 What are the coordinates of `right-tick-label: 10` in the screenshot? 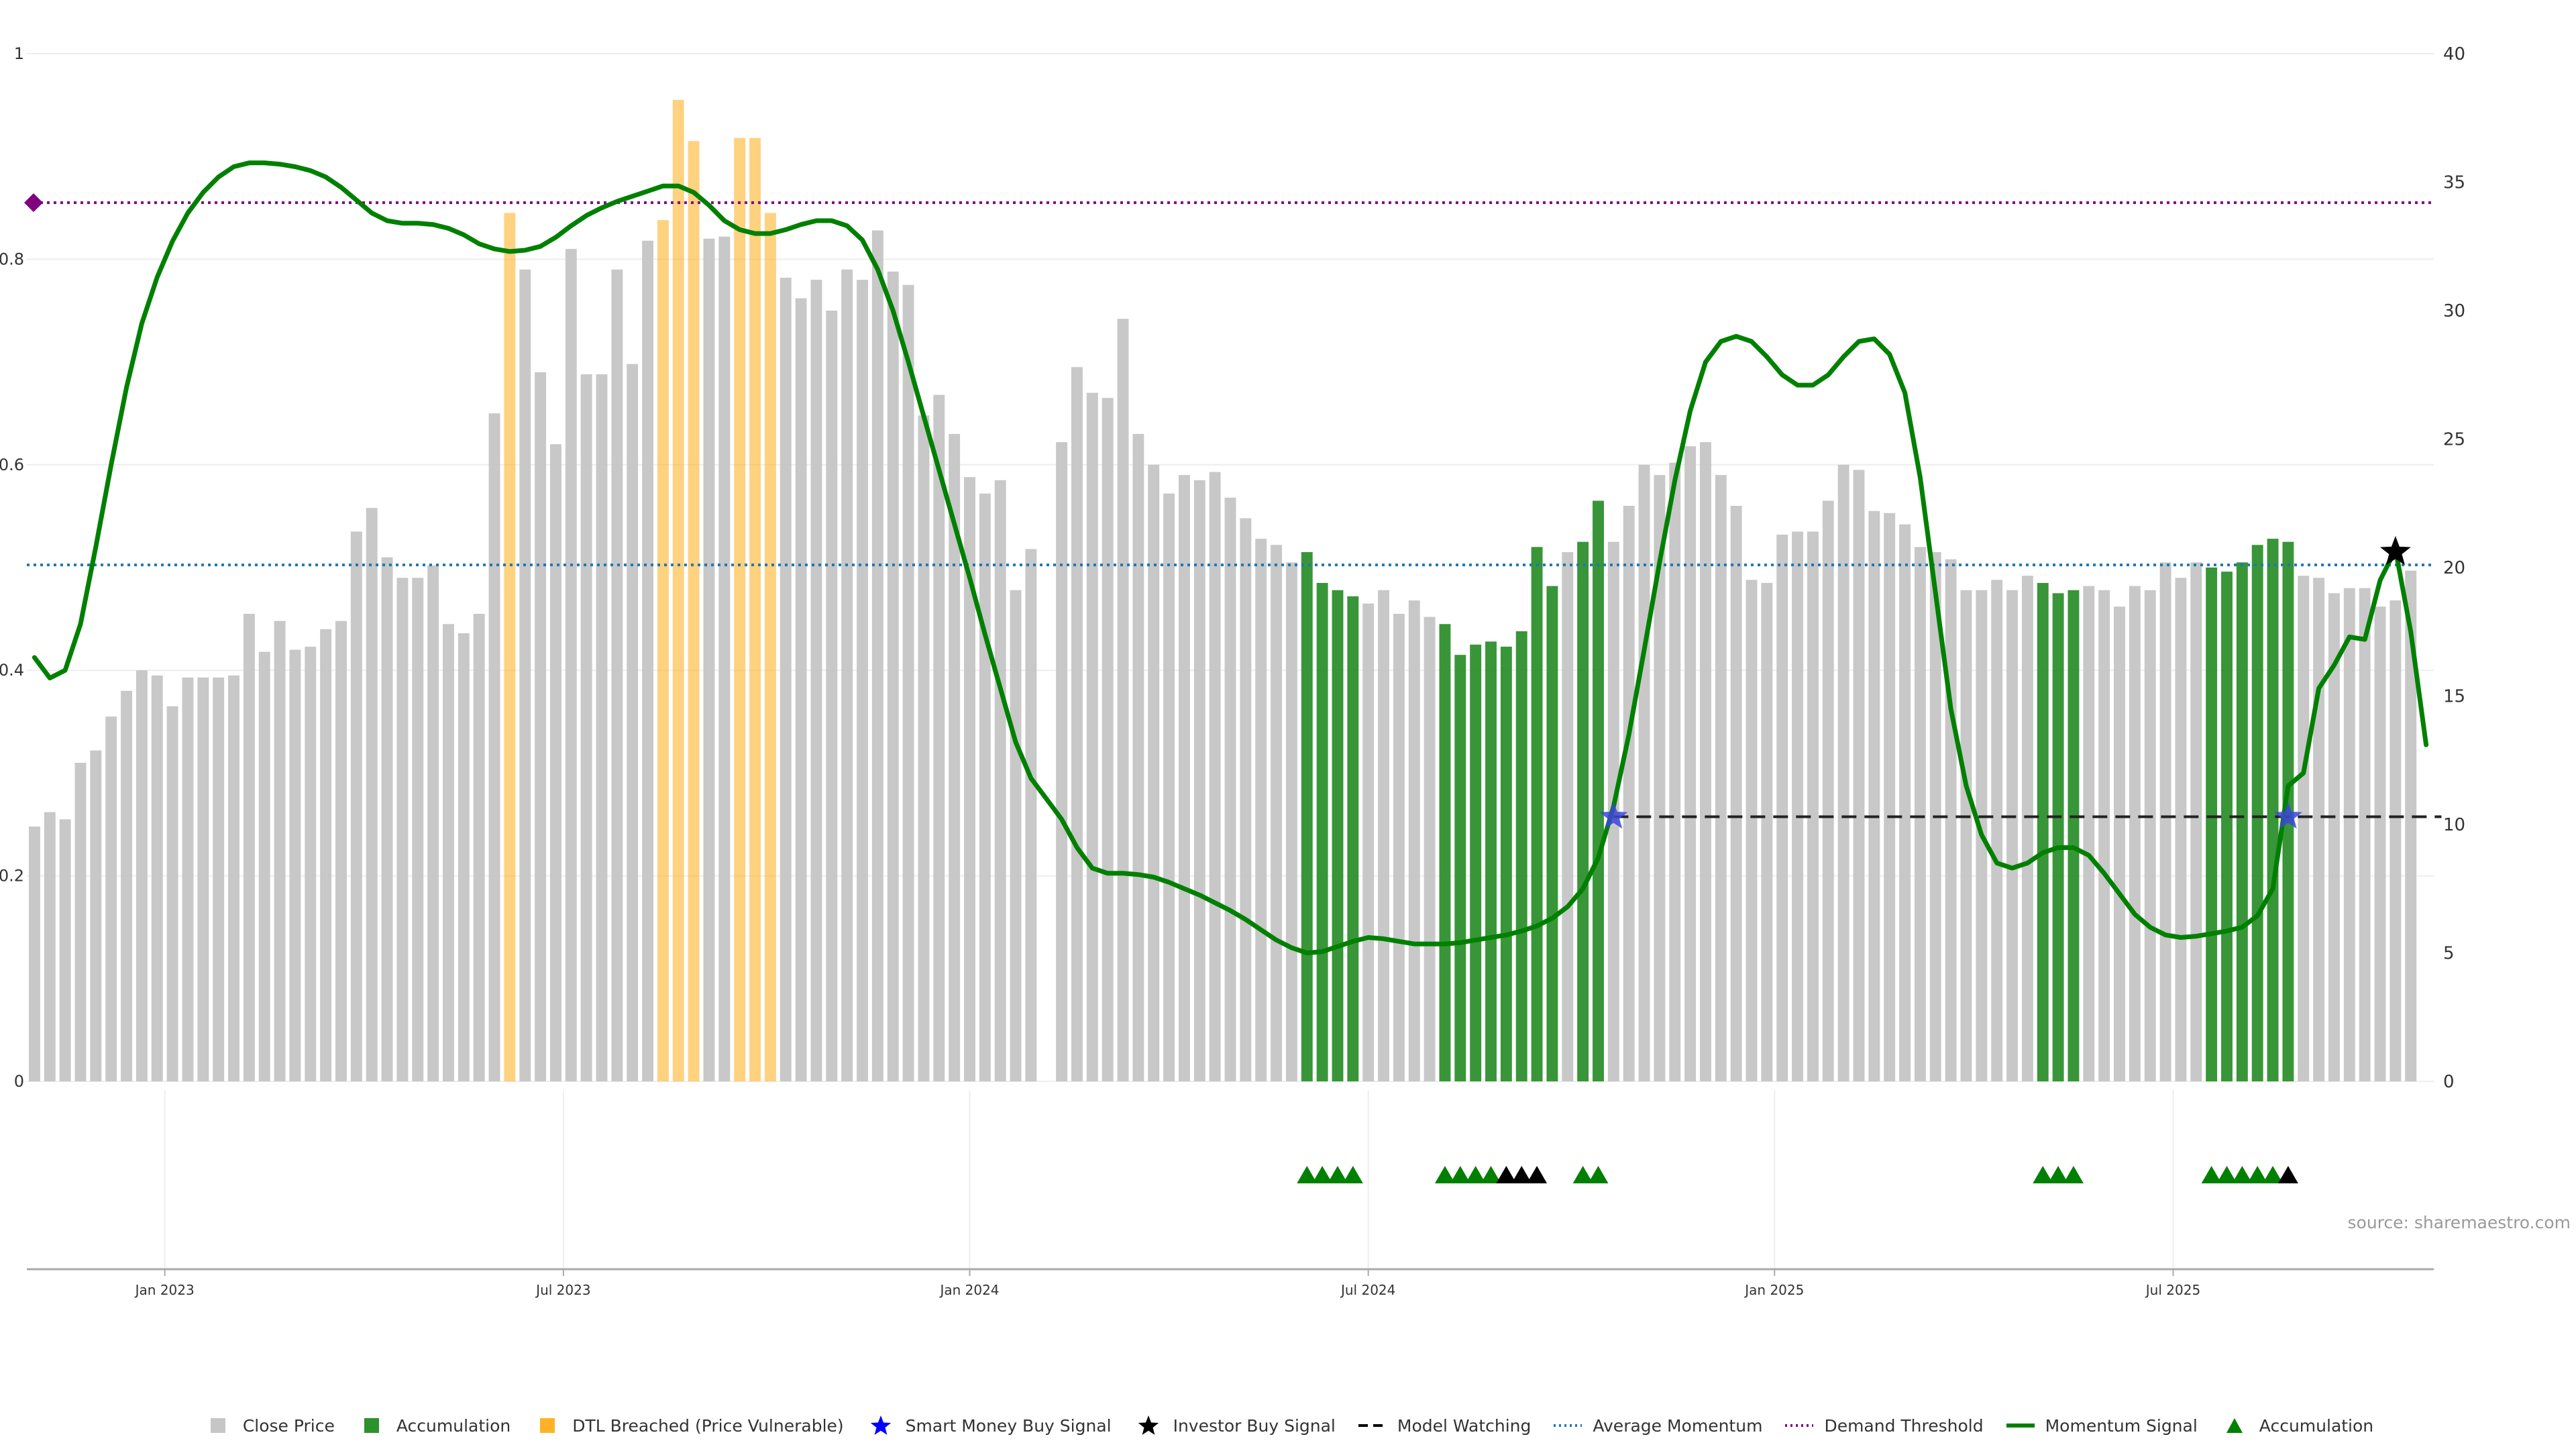 It's located at (2454, 825).